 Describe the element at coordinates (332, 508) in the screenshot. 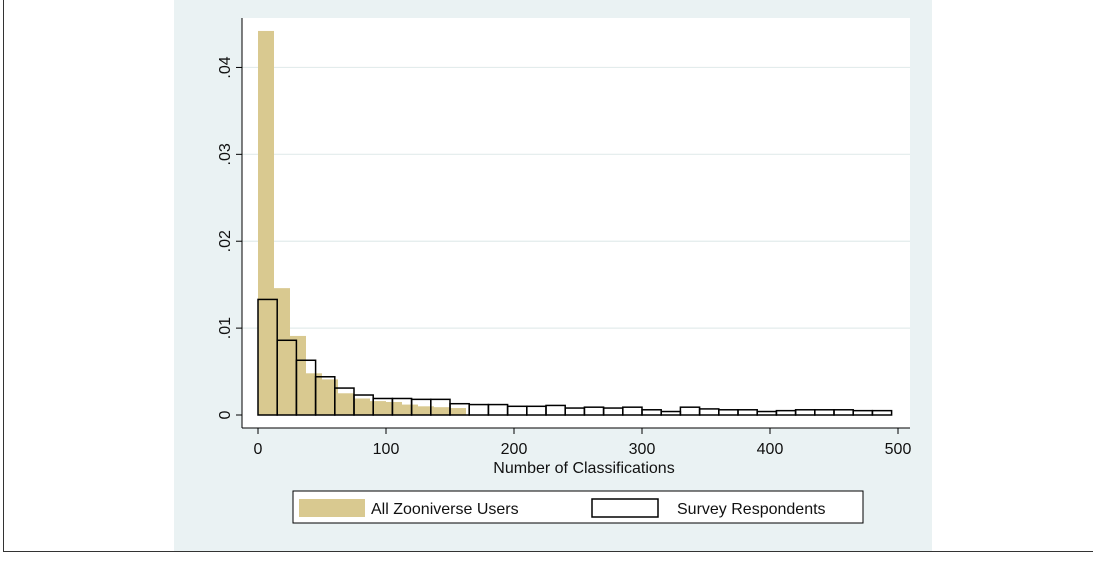

I see `legend-swatch-all-users` at that location.